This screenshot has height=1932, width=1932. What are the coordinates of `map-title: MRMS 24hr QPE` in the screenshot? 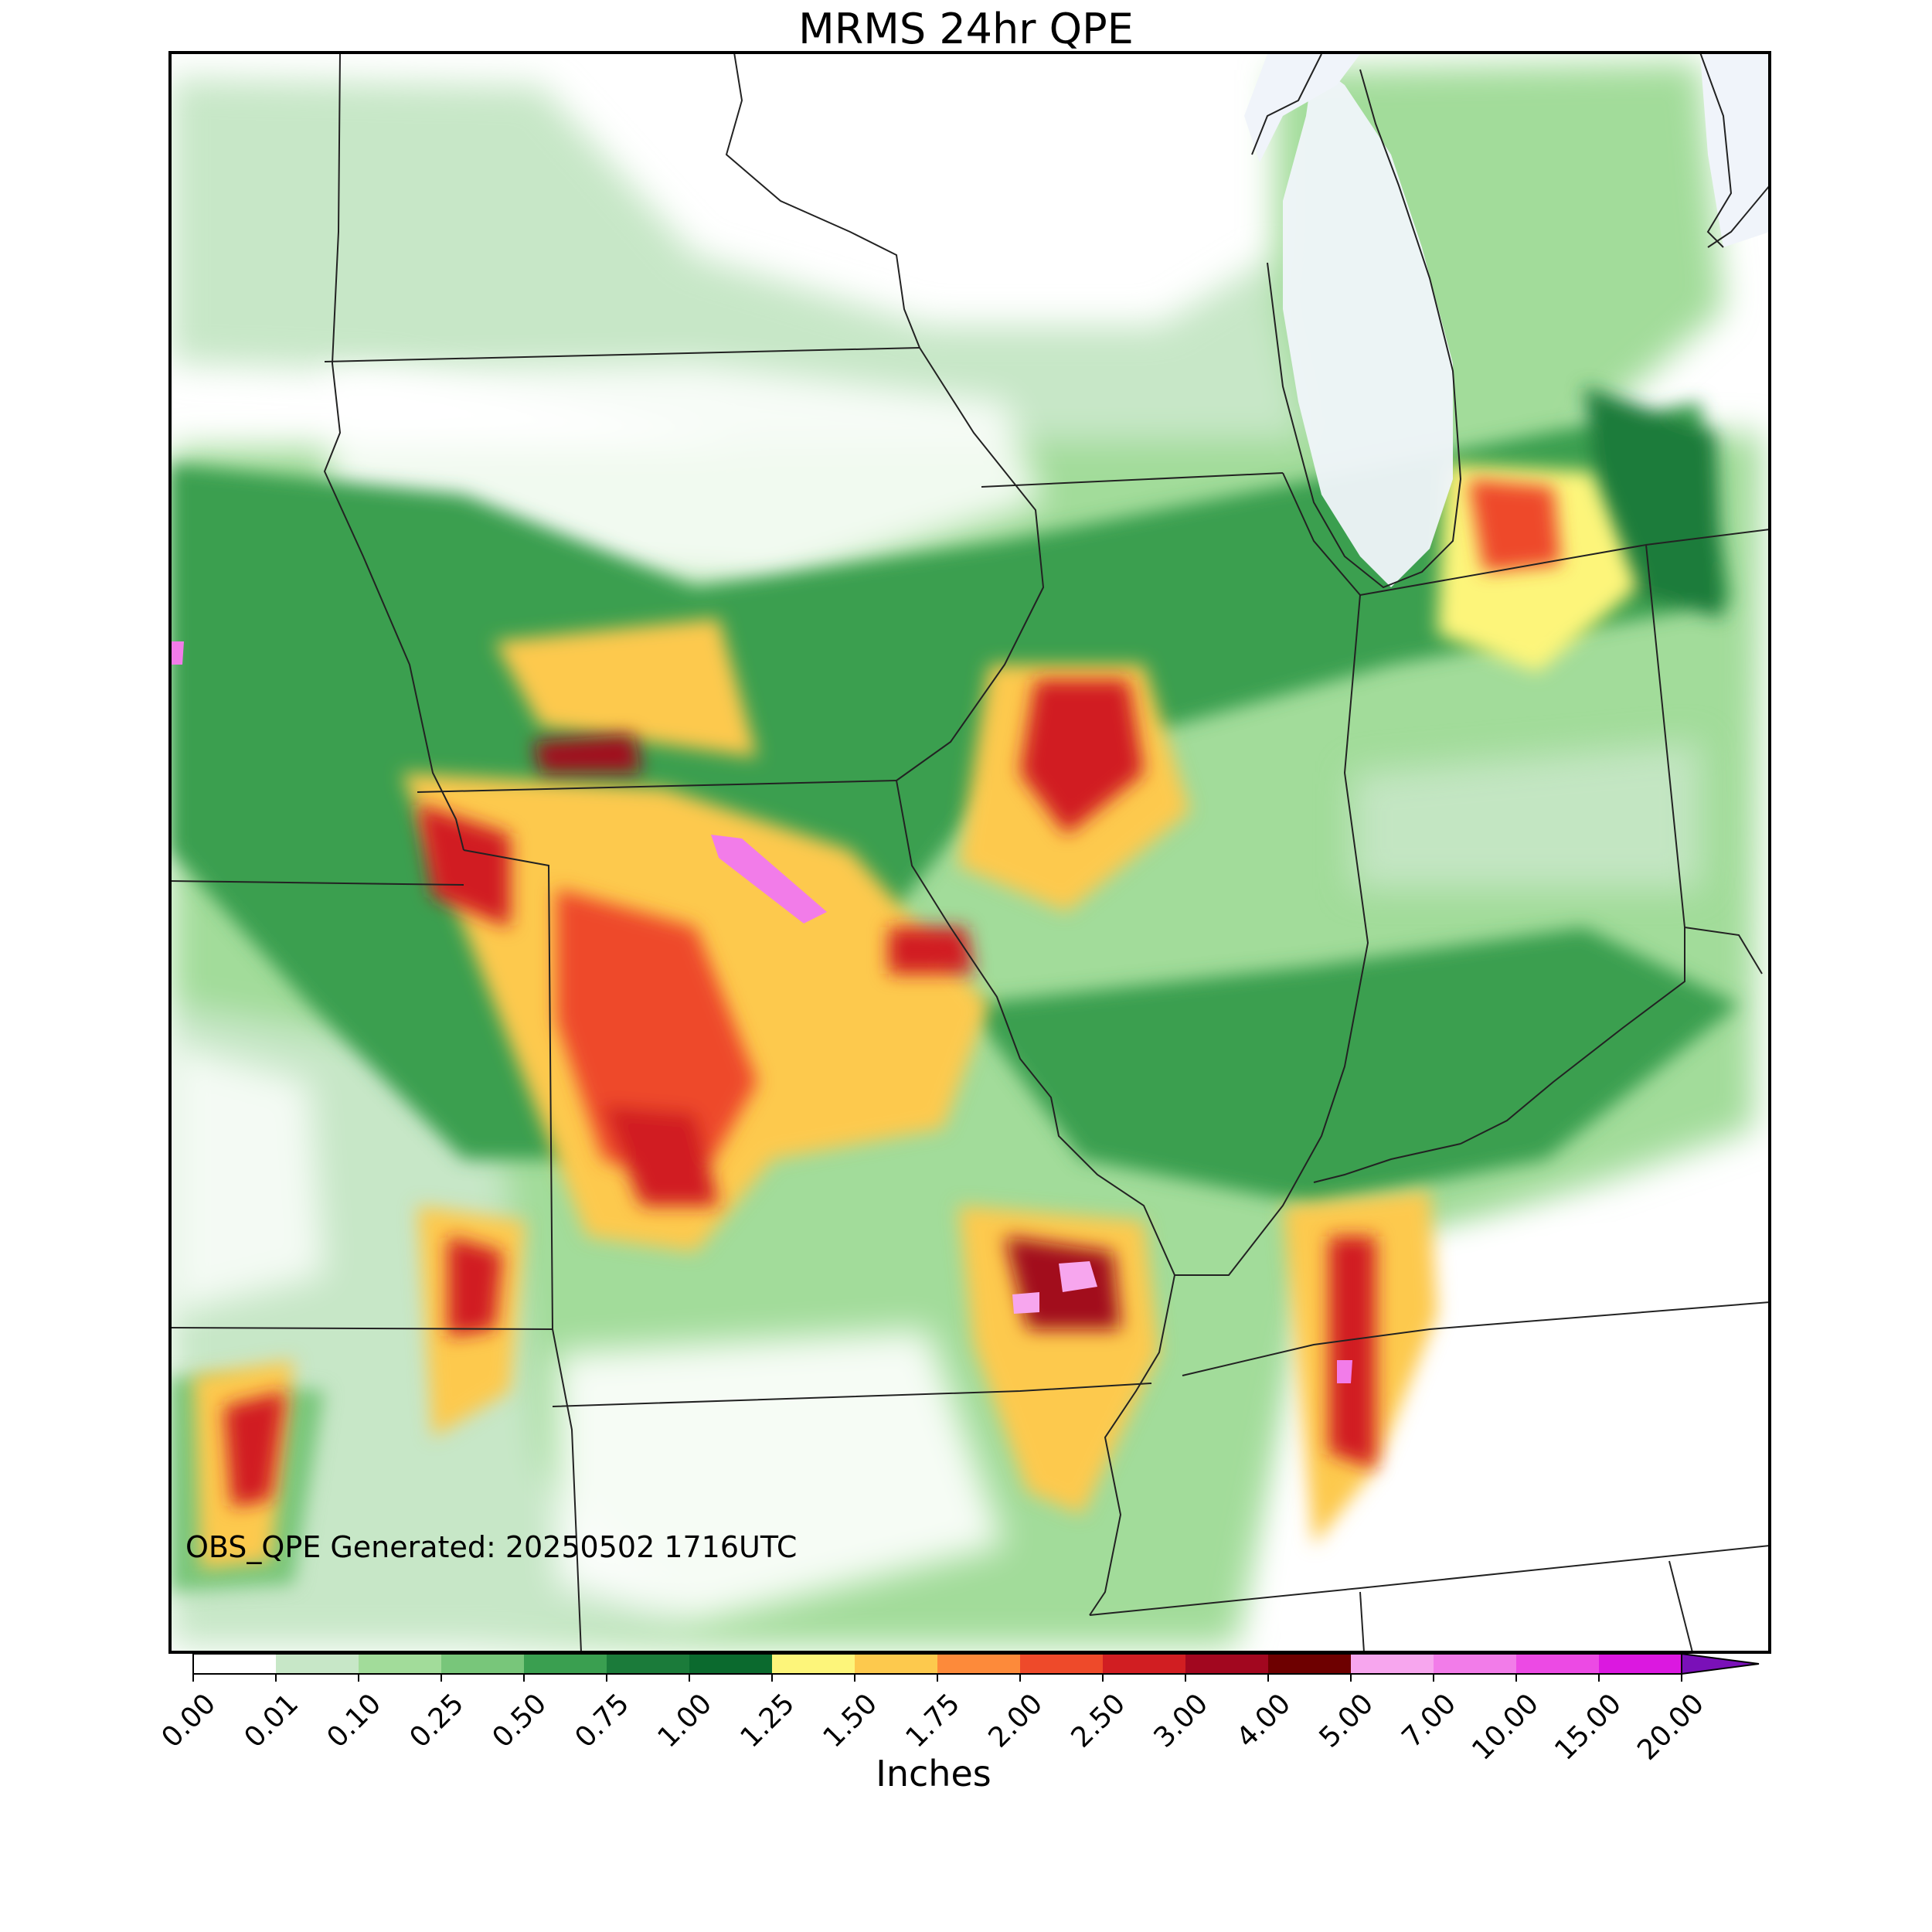 It's located at (966, 29).